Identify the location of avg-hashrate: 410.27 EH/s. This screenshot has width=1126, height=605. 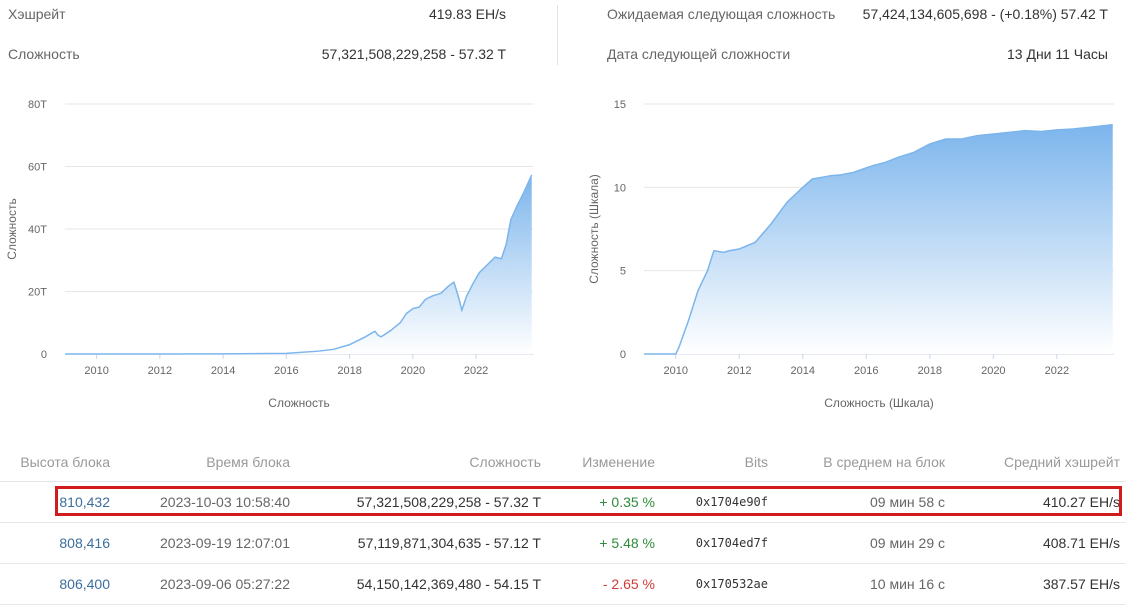
(1038, 502).